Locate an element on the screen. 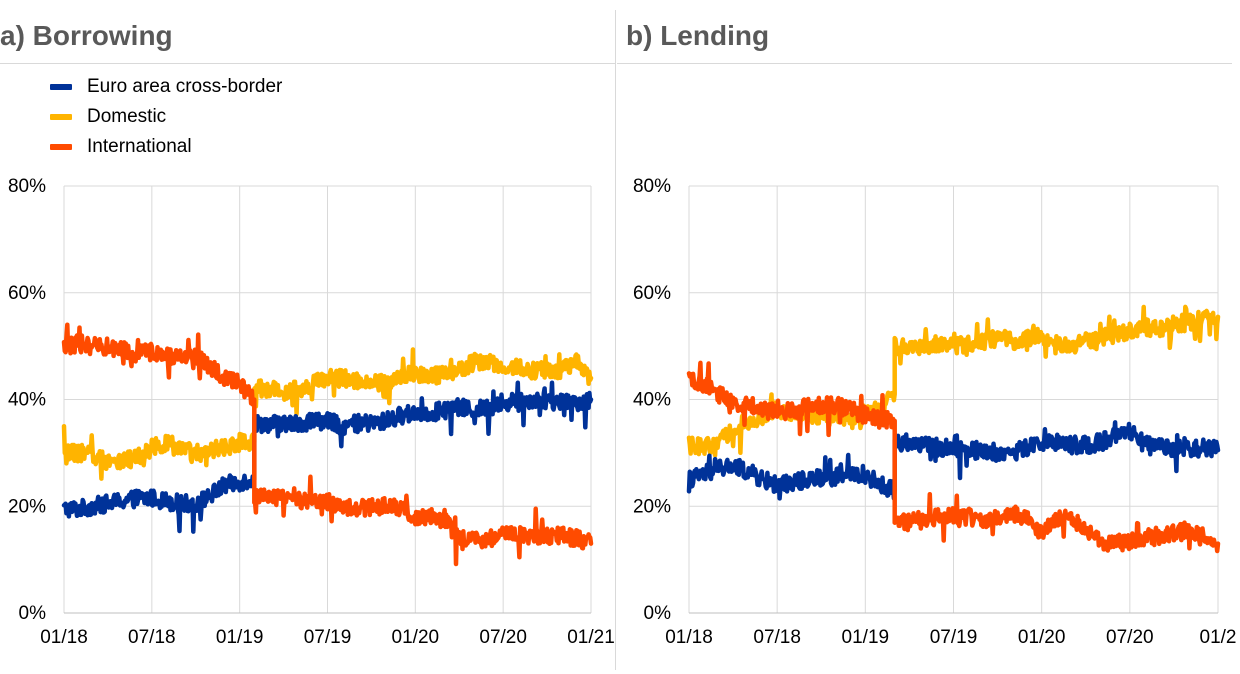 Image resolution: width=1240 pixels, height=674 pixels. legend-label-euro-area-cross-border: Euro area cross-border is located at coordinates (185, 86).